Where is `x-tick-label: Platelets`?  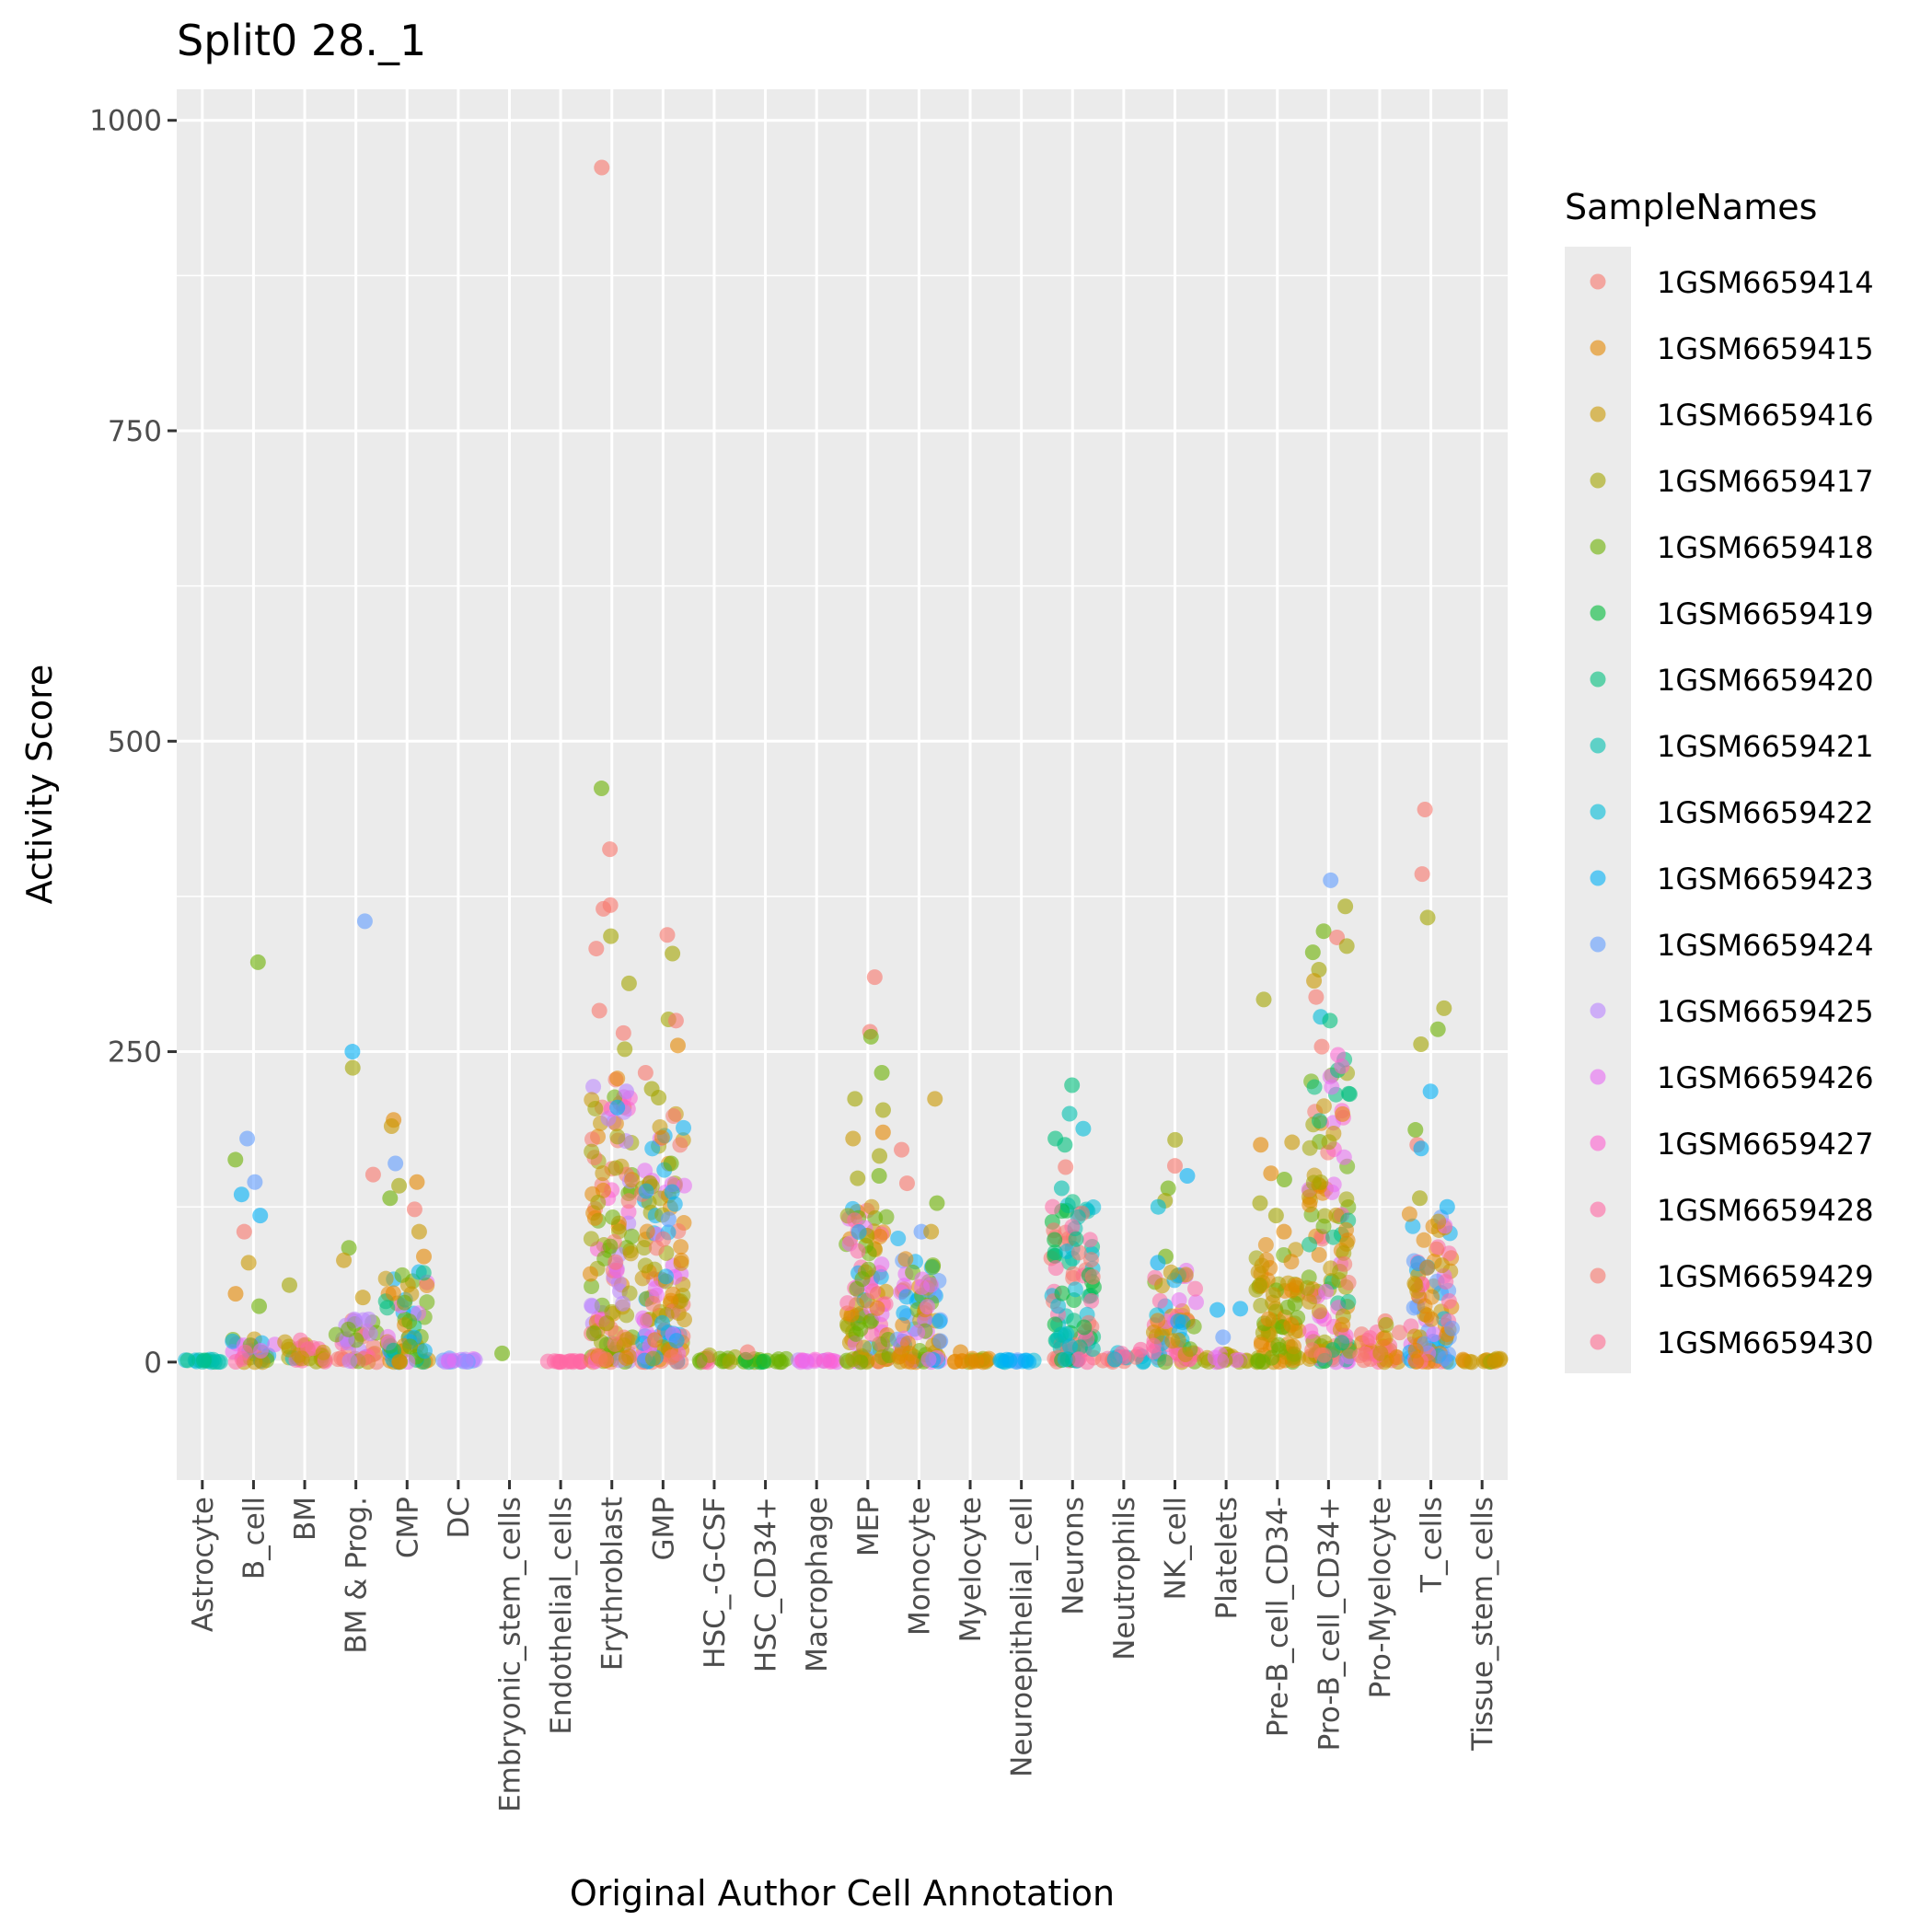 x-tick-label: Platelets is located at coordinates (1227, 1559).